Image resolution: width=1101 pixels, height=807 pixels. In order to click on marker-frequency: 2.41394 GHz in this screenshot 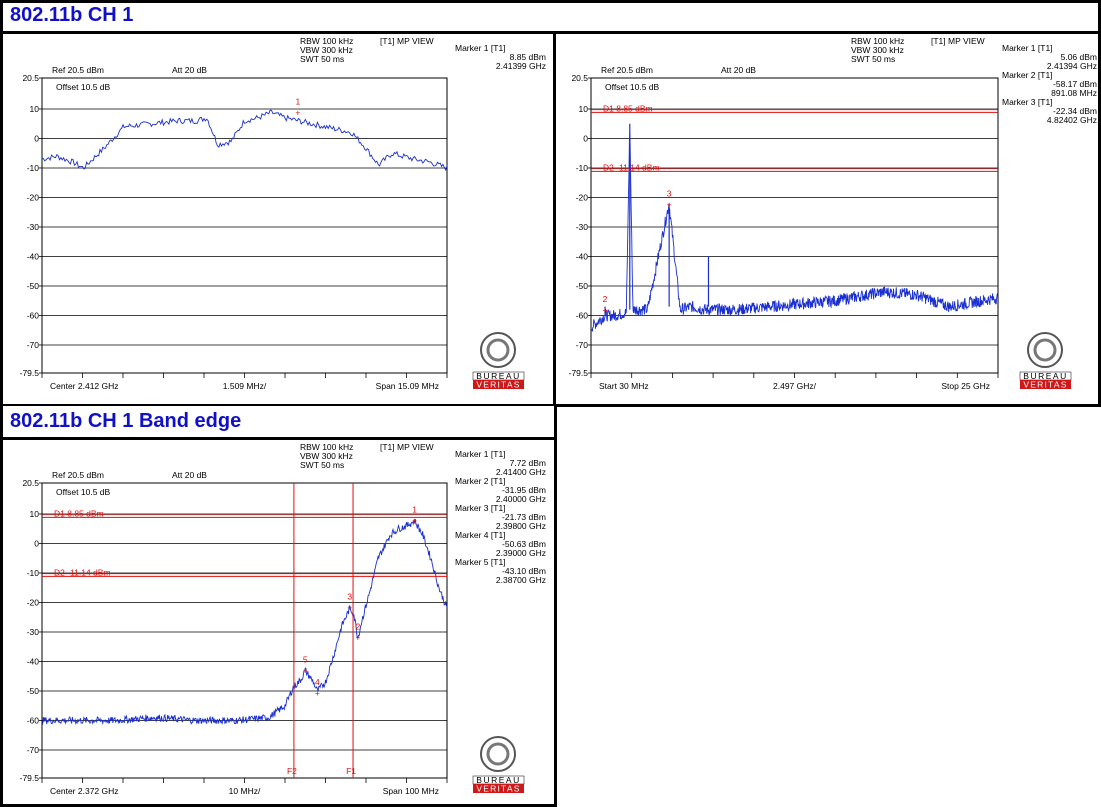, I will do `click(1072, 66)`.